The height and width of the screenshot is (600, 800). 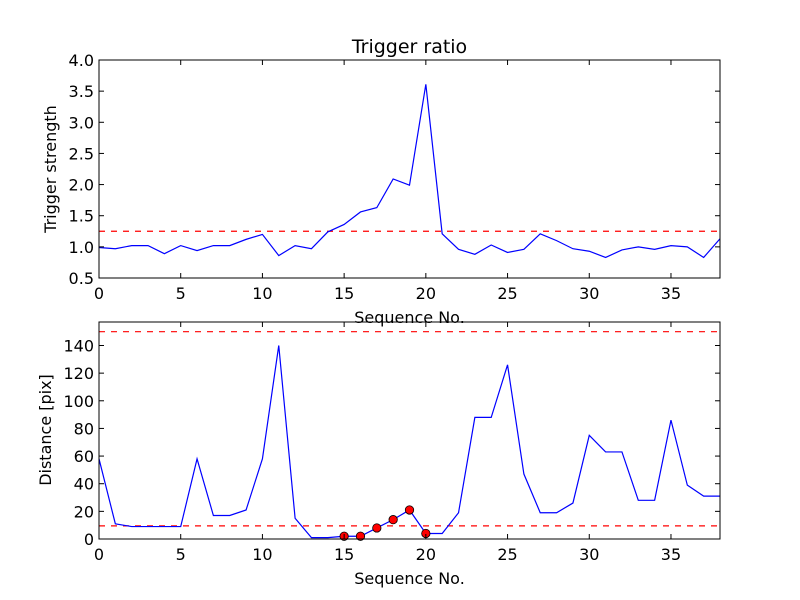 What do you see at coordinates (84, 428) in the screenshot?
I see `bottom-y-tick-label: 80` at bounding box center [84, 428].